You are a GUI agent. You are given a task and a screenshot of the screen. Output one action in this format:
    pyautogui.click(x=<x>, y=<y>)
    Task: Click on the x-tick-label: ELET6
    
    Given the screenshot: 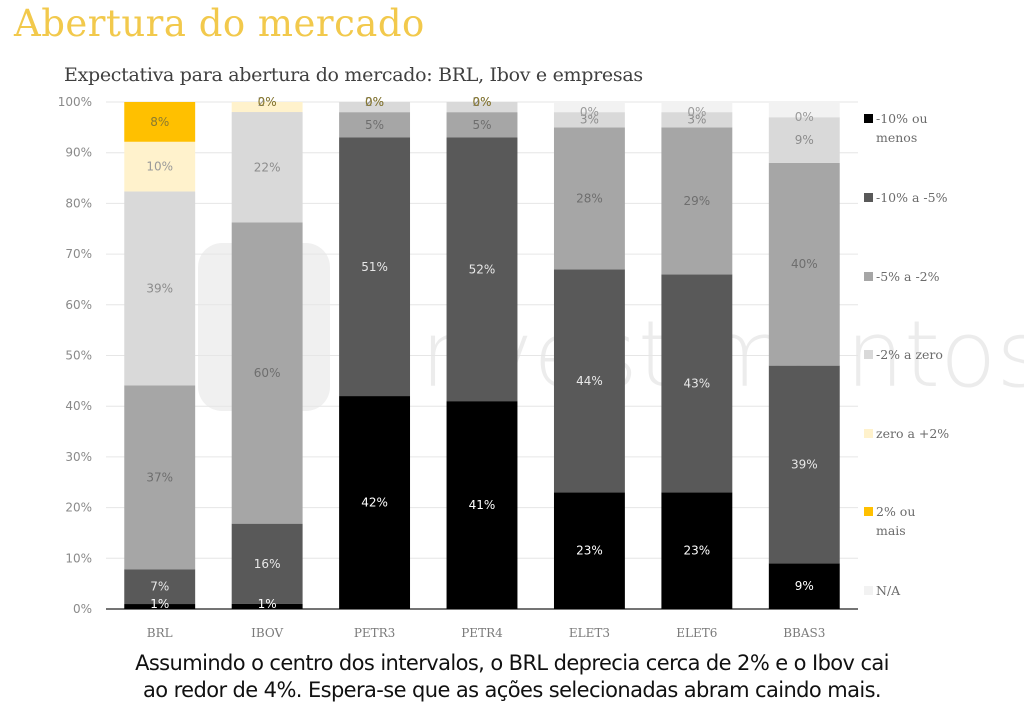 What is the action you would take?
    pyautogui.click(x=696, y=633)
    